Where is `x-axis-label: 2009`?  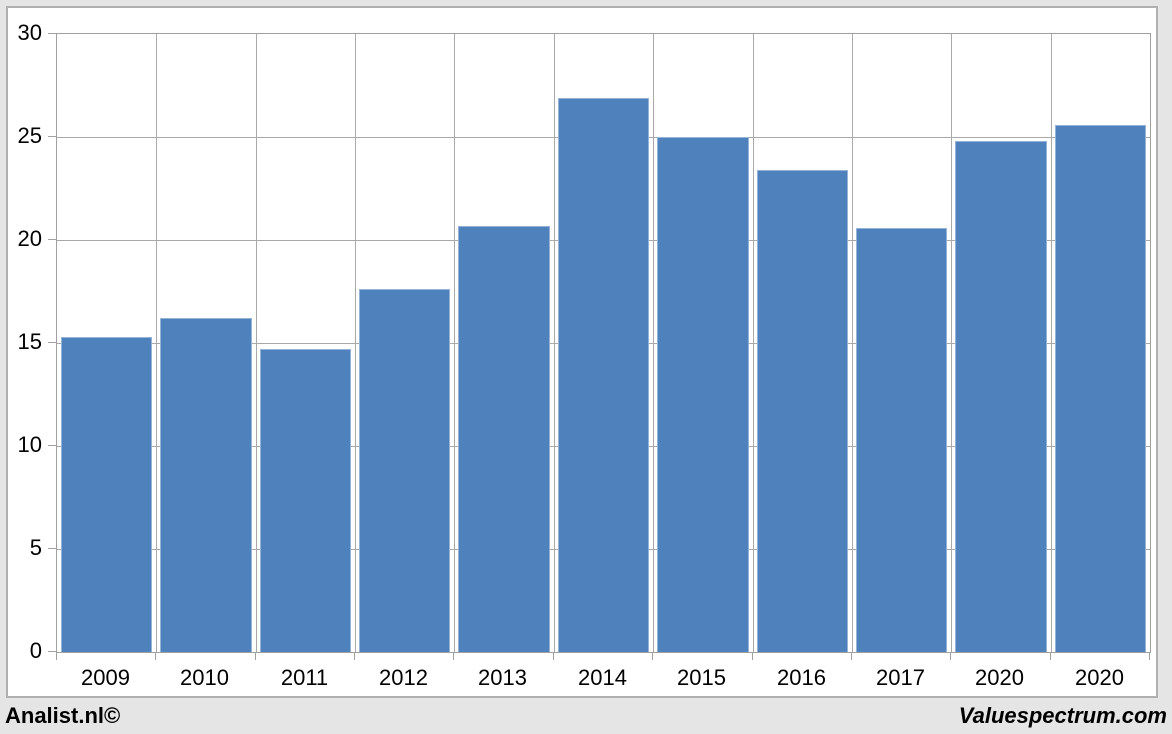 x-axis-label: 2009 is located at coordinates (105, 677).